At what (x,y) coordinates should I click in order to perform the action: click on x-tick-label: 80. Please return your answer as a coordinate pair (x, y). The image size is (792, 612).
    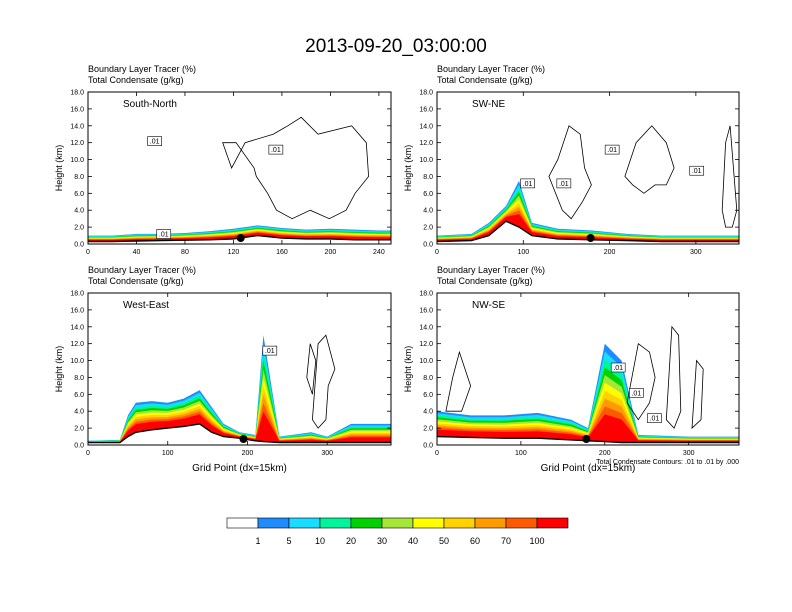
    Looking at the image, I should click on (185, 252).